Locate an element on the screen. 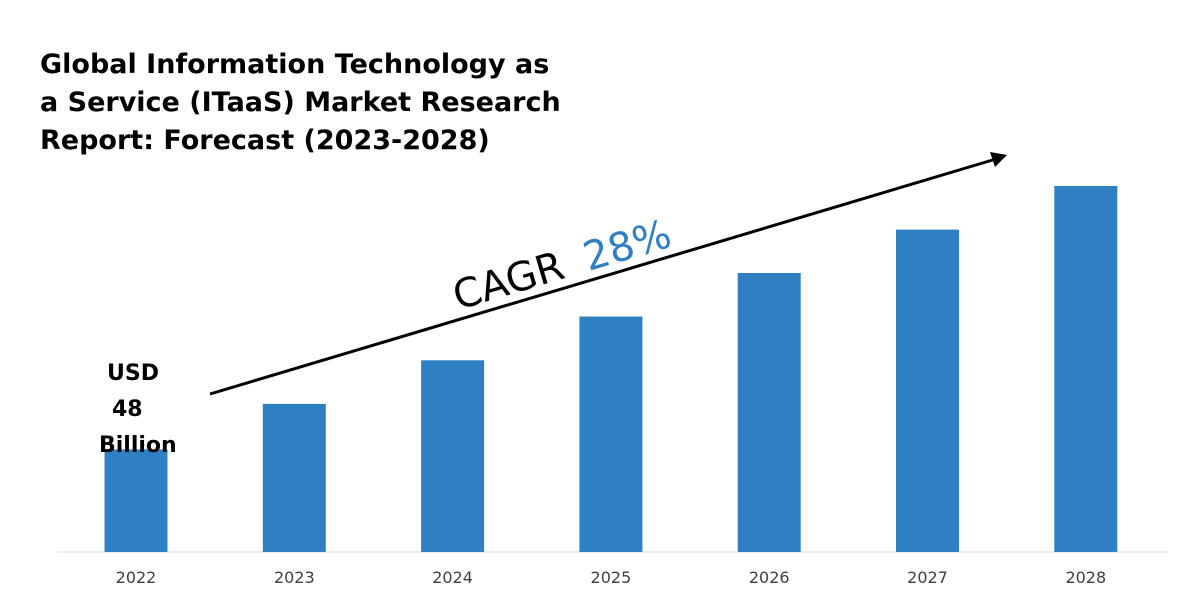  cagr-prefix: CAGR is located at coordinates (509, 281).